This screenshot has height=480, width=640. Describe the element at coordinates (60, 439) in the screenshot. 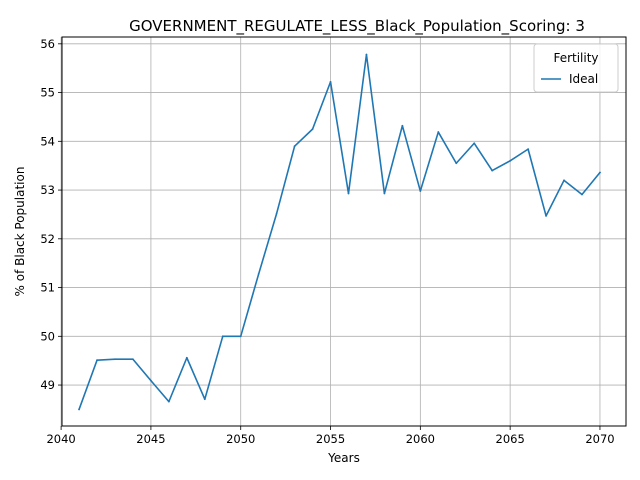

I see `x-tick-label: 2040` at that location.